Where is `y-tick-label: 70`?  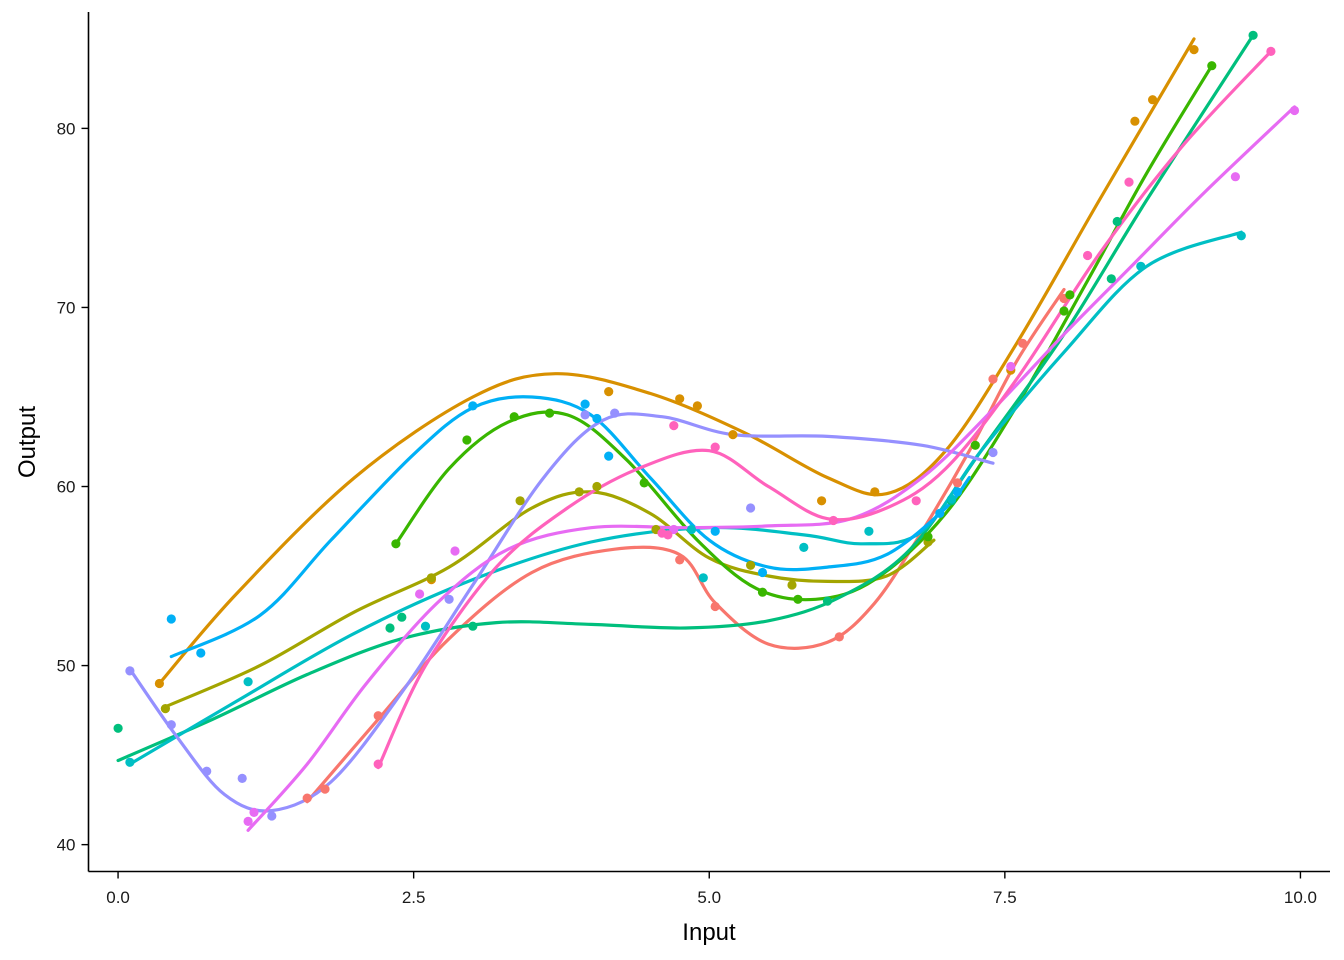
y-tick-label: 70 is located at coordinates (66, 307).